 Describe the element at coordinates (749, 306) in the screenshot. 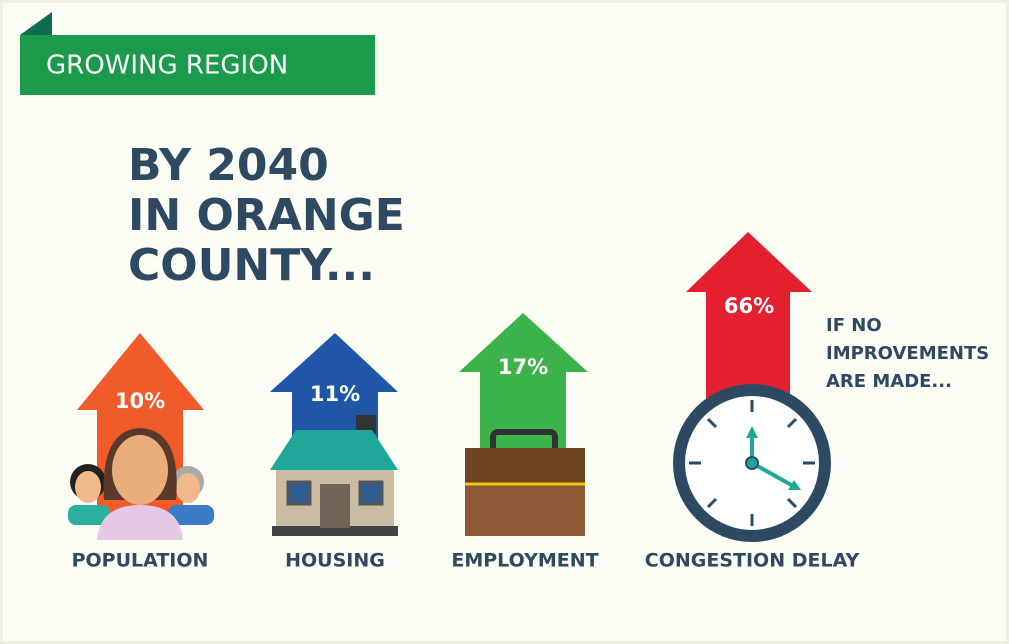

I see `percent: 66%` at that location.